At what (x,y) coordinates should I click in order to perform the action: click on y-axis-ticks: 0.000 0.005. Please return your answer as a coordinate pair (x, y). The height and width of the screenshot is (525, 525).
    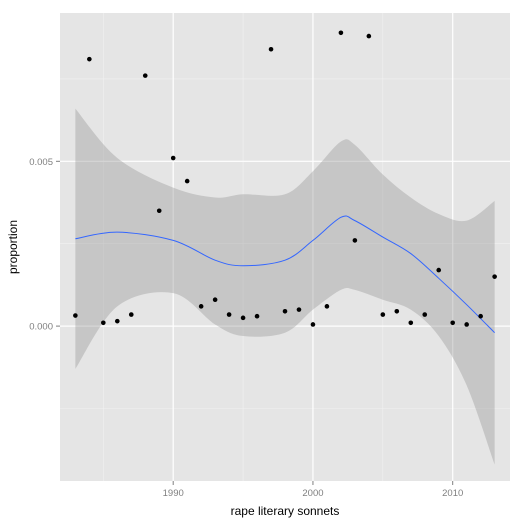
    Looking at the image, I should click on (44, 245).